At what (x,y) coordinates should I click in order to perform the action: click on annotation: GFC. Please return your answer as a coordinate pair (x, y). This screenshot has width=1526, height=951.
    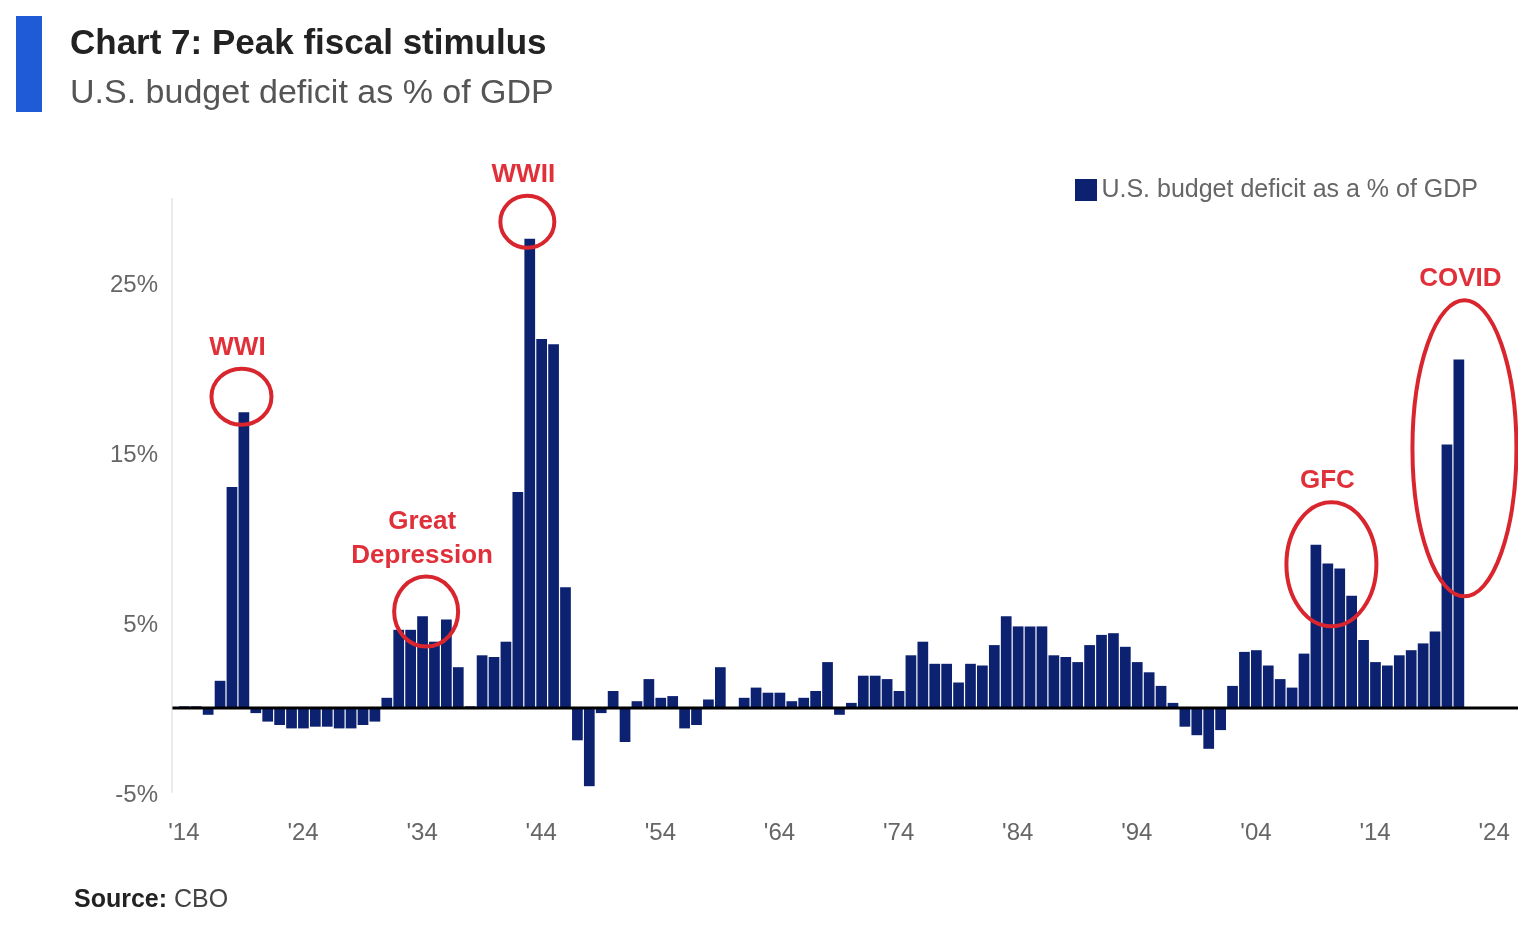
    Looking at the image, I should click on (1327, 479).